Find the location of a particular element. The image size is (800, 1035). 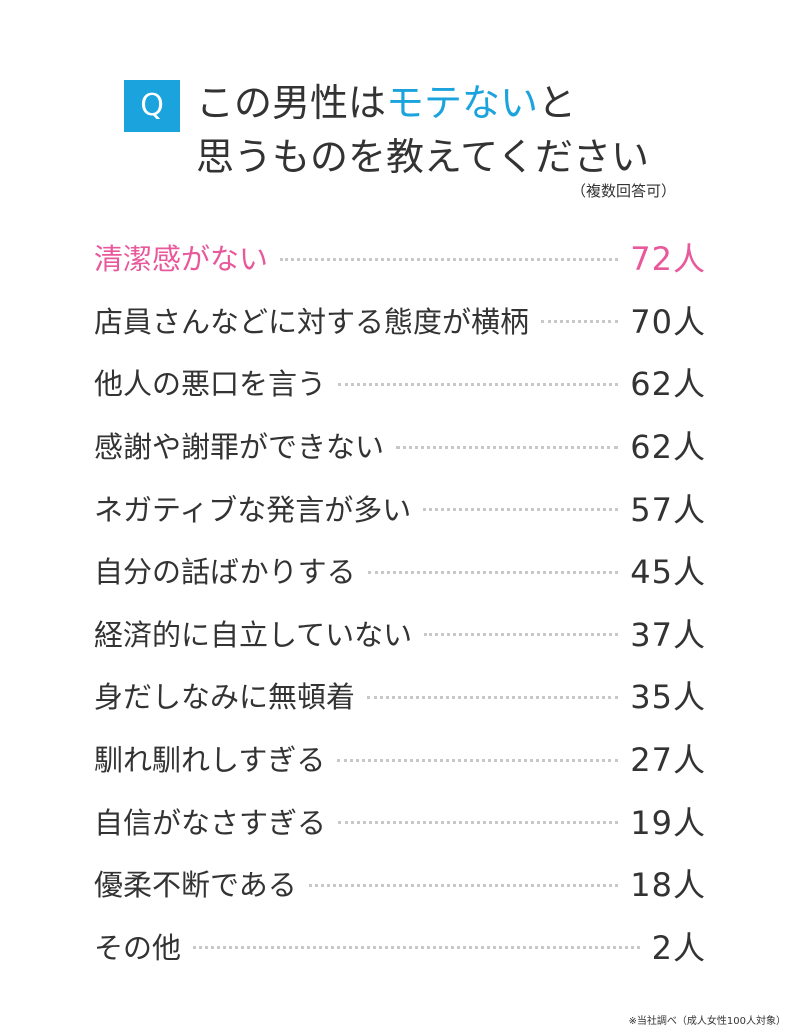

ranking-row: 自信がなさすぎる 19人 is located at coordinates (400, 820).